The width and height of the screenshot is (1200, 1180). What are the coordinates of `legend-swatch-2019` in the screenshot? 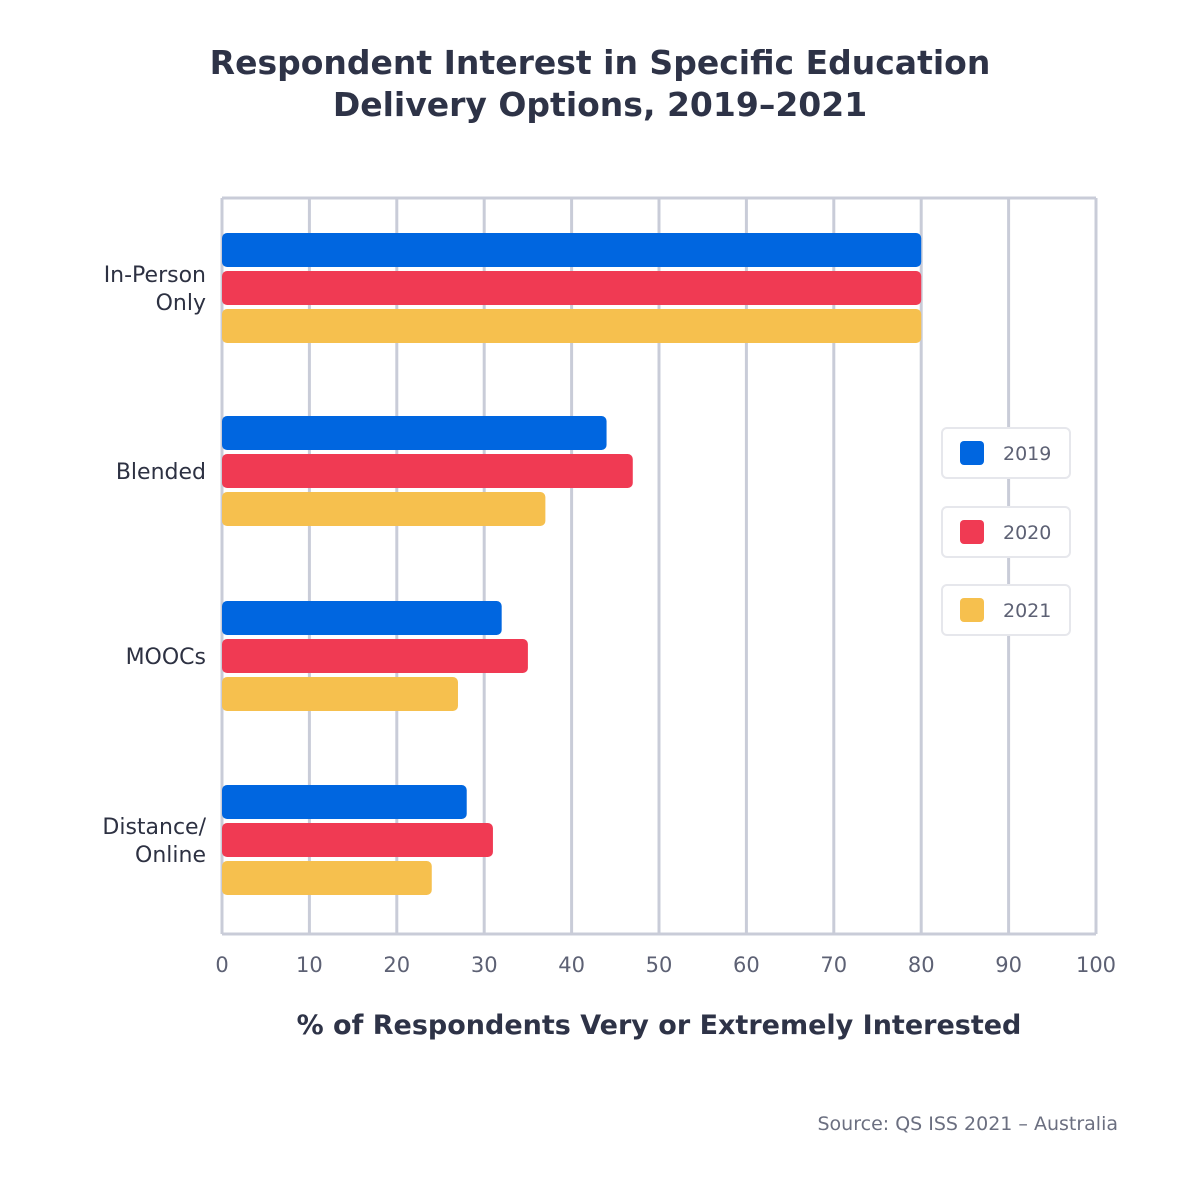 It's located at (972, 453).